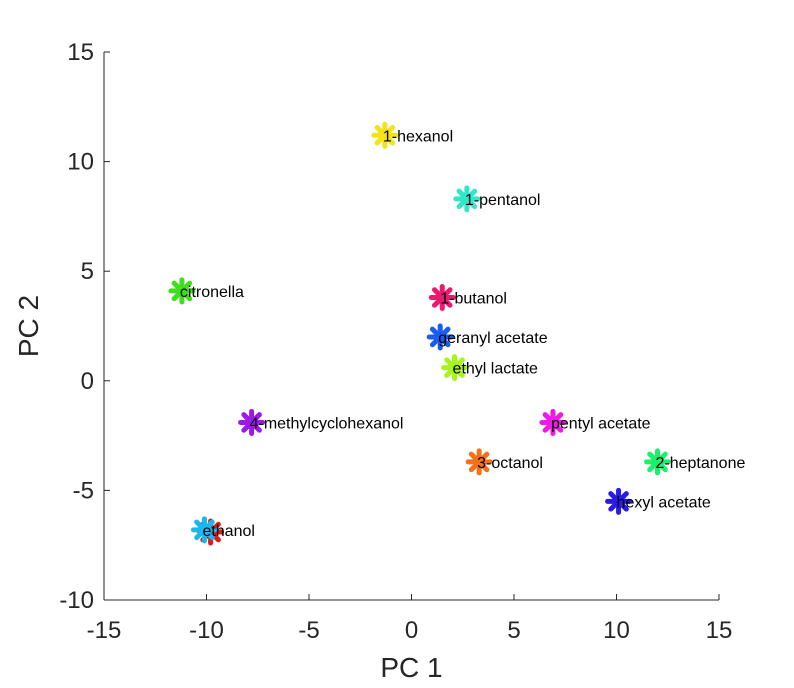 The image size is (794, 688). Describe the element at coordinates (493, 338) in the screenshot. I see `data-point-label: geranyl acetate` at that location.